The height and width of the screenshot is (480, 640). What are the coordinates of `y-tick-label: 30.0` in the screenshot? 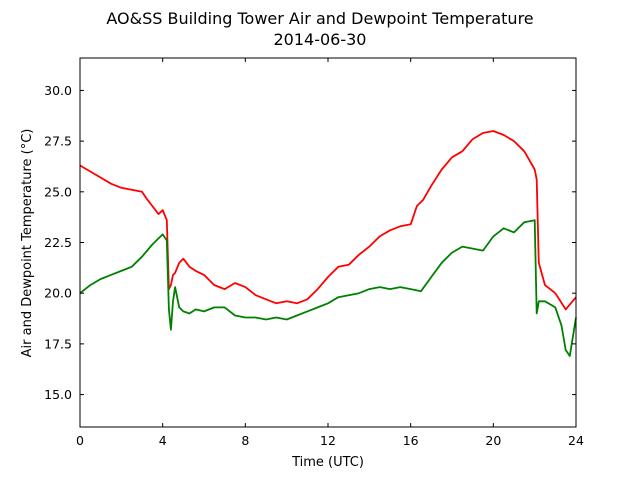 It's located at (58, 90).